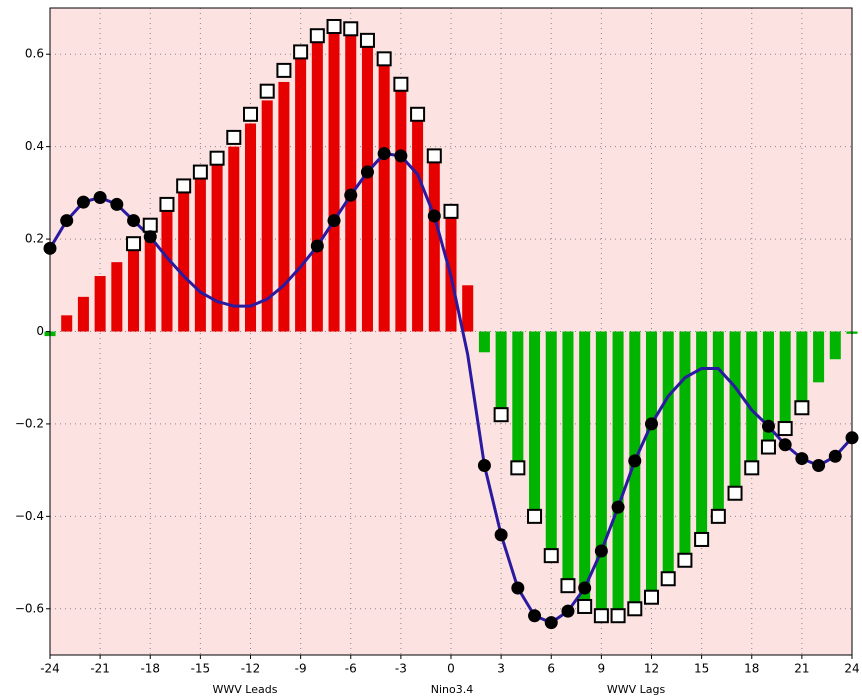  Describe the element at coordinates (401, 669) in the screenshot. I see `x-tick-label: -3` at that location.